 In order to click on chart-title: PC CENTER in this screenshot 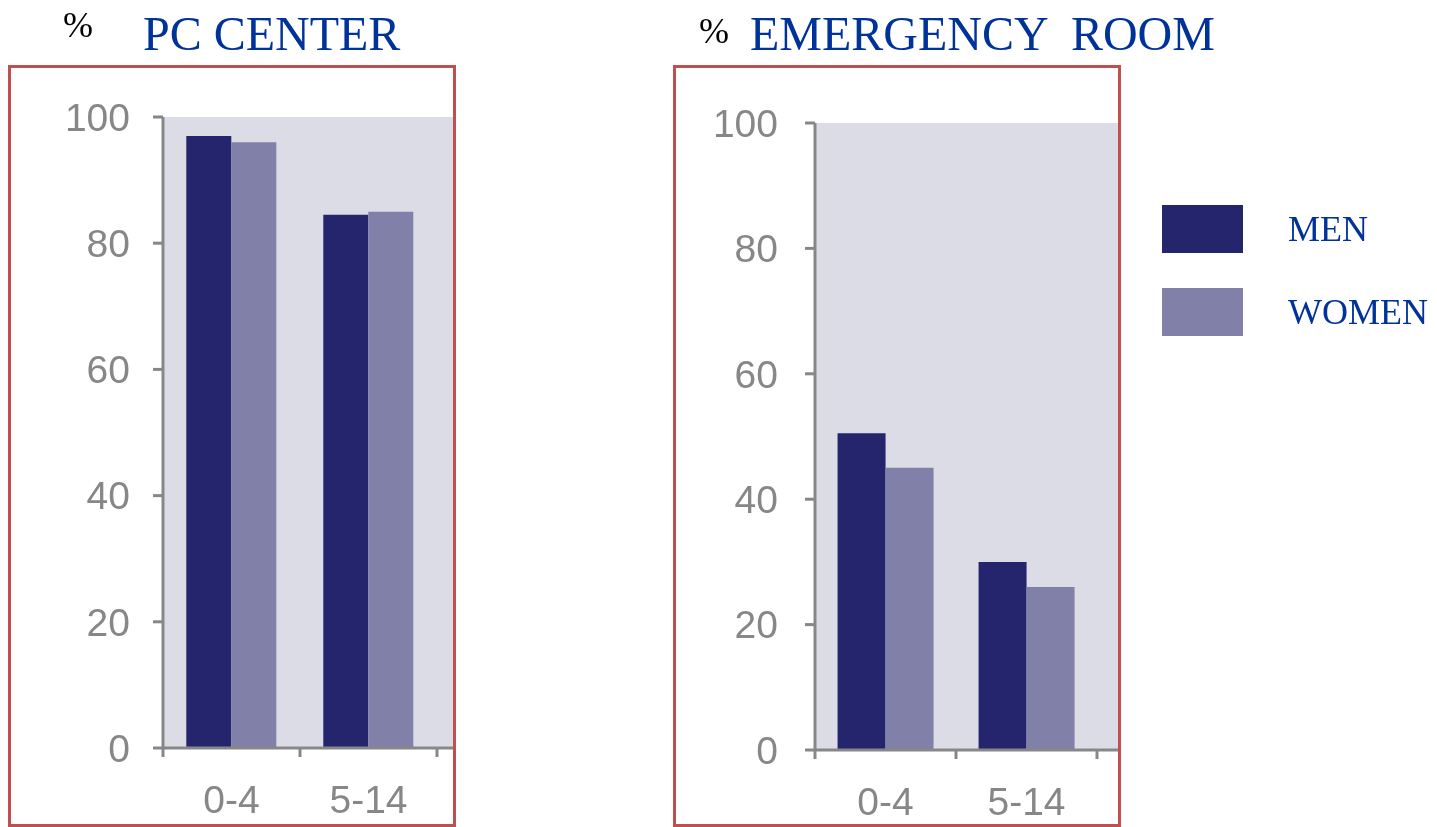, I will do `click(272, 33)`.